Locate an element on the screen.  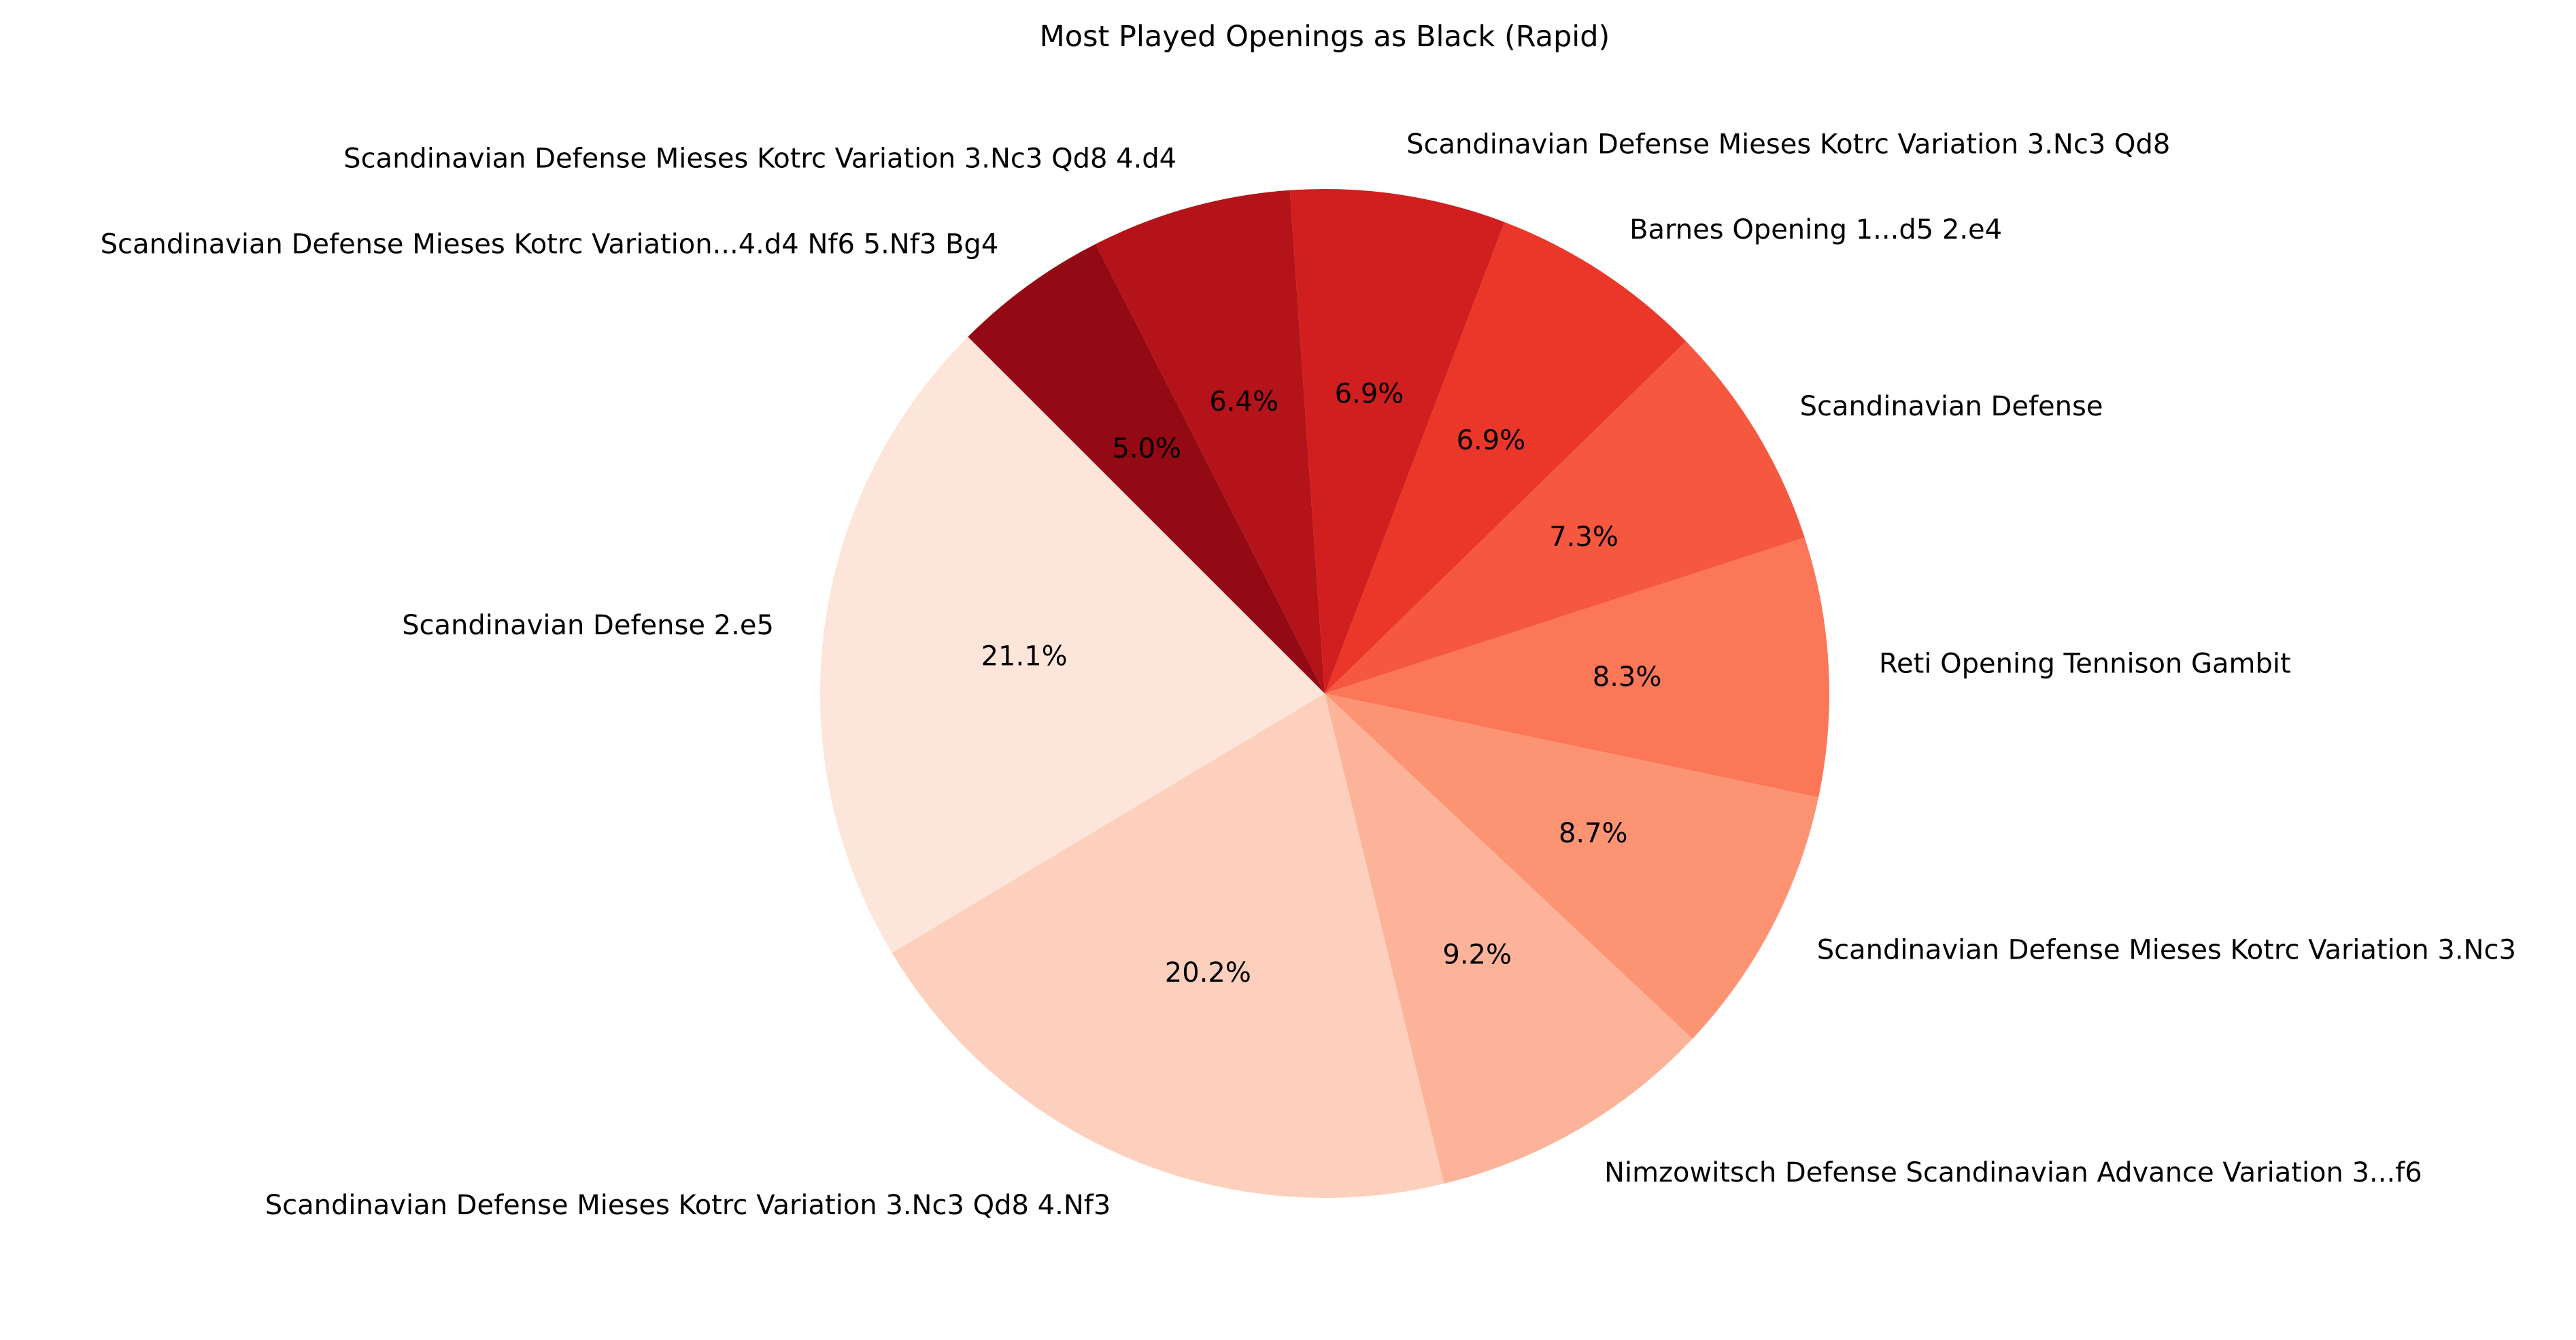
slice-percent-label: 20.2% is located at coordinates (1208, 973).